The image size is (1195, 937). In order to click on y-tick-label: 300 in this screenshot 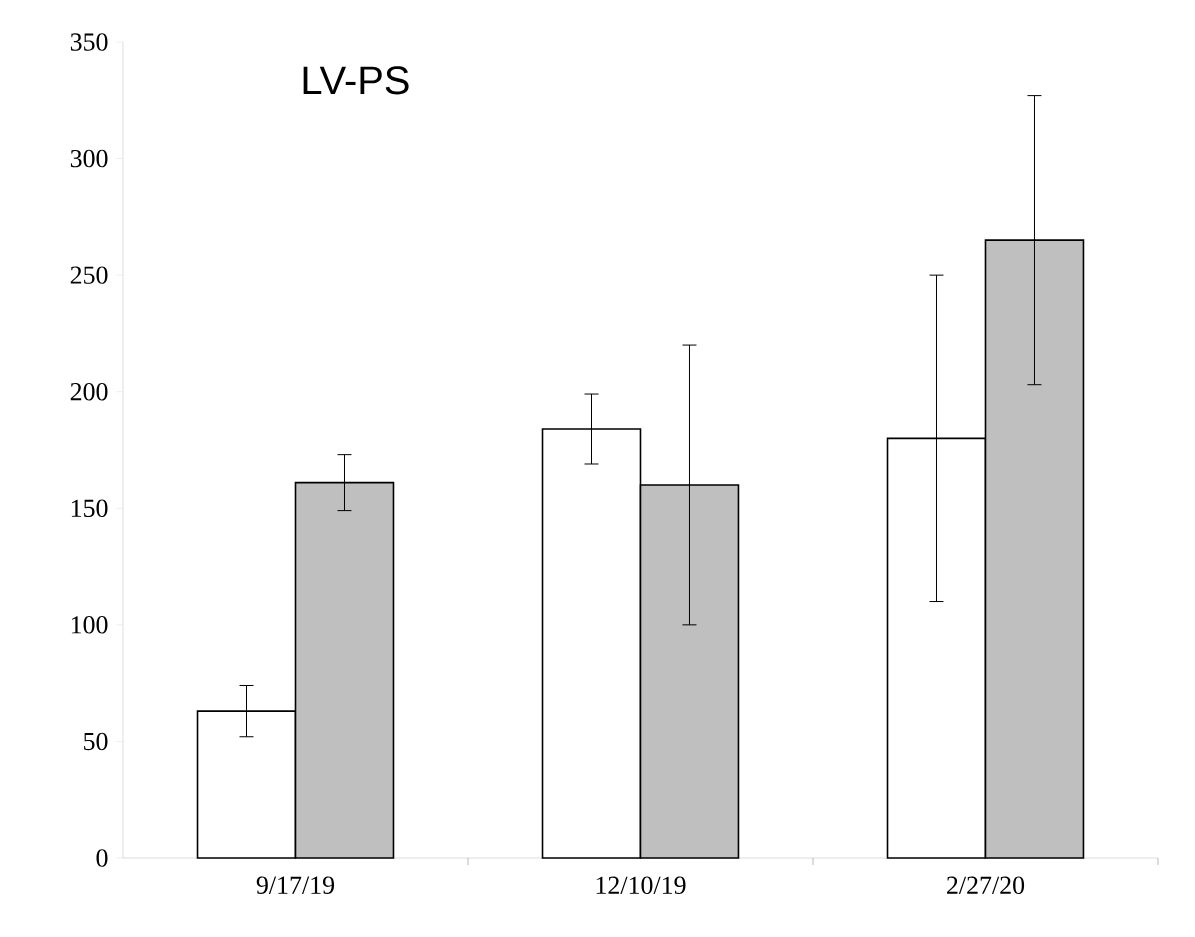, I will do `click(89, 158)`.